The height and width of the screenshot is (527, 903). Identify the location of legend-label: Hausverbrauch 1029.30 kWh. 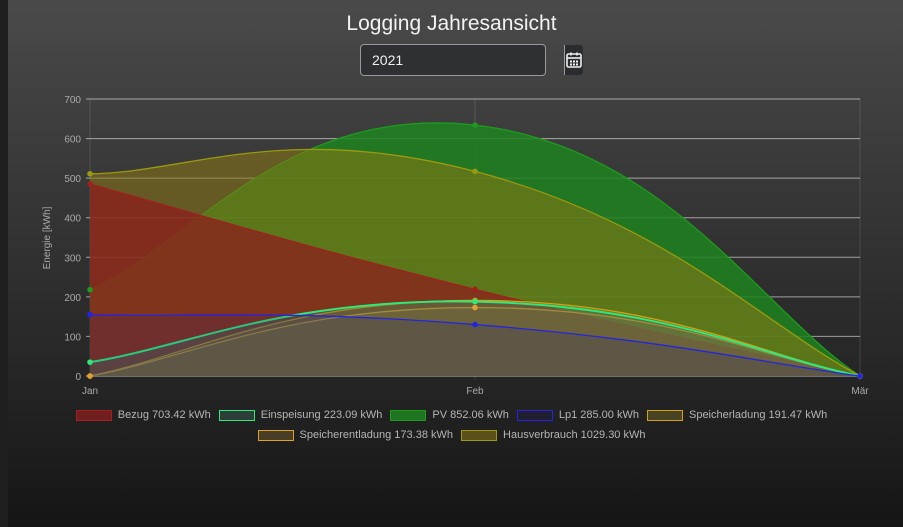
(574, 435).